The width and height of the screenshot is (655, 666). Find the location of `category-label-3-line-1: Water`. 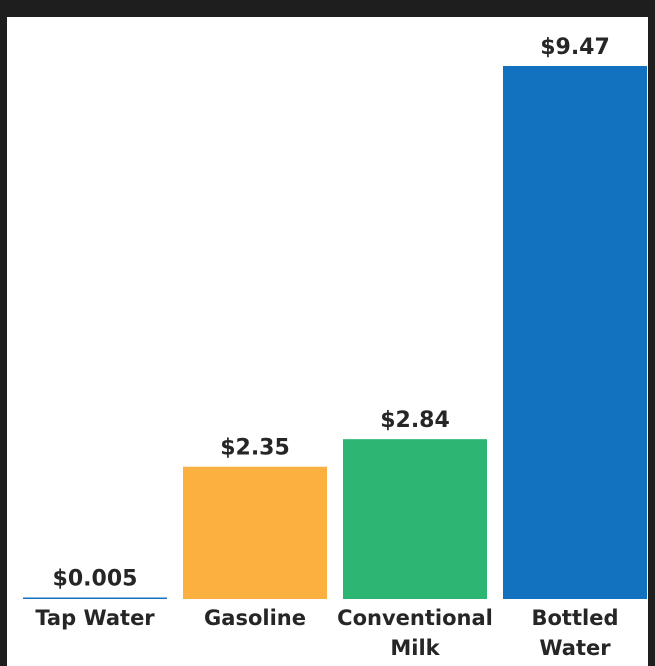

category-label-3-line-1: Water is located at coordinates (575, 648).